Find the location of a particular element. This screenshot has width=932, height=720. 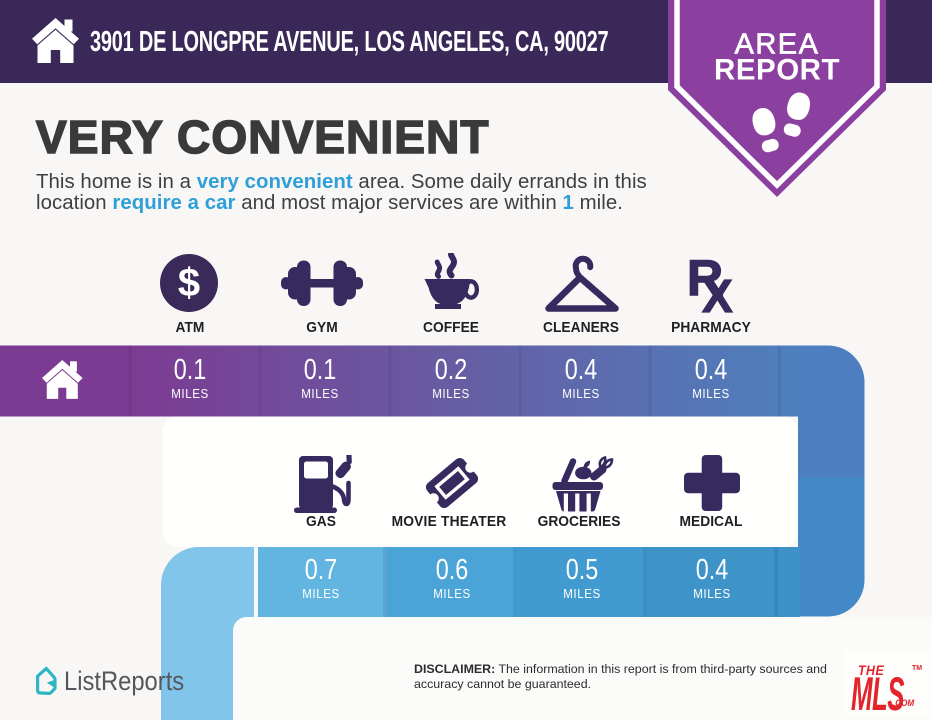

svg-text: REPORT is located at coordinates (777, 70).